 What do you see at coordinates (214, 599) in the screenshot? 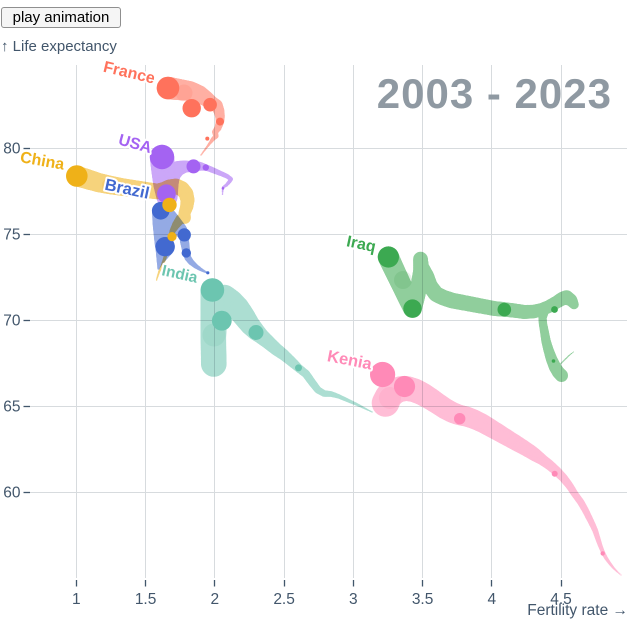
I see `svg-text: 2` at bounding box center [214, 599].